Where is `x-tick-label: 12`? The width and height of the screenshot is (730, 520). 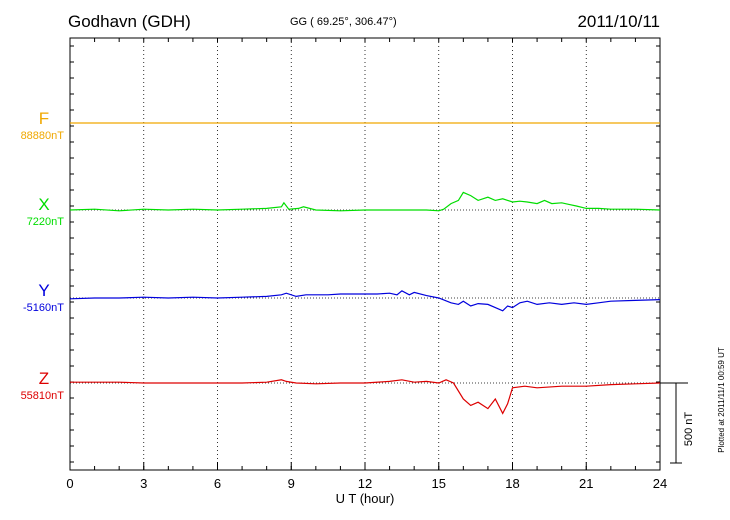 x-tick-label: 12 is located at coordinates (365, 483).